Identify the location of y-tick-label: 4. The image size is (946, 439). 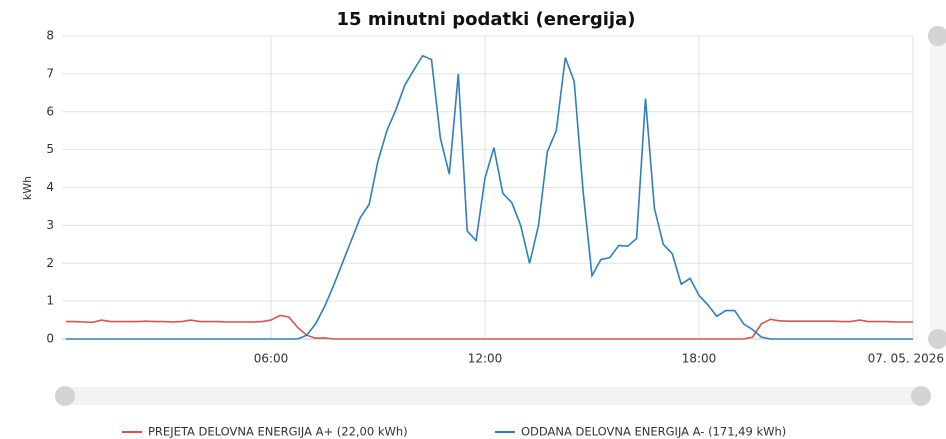
(50, 187).